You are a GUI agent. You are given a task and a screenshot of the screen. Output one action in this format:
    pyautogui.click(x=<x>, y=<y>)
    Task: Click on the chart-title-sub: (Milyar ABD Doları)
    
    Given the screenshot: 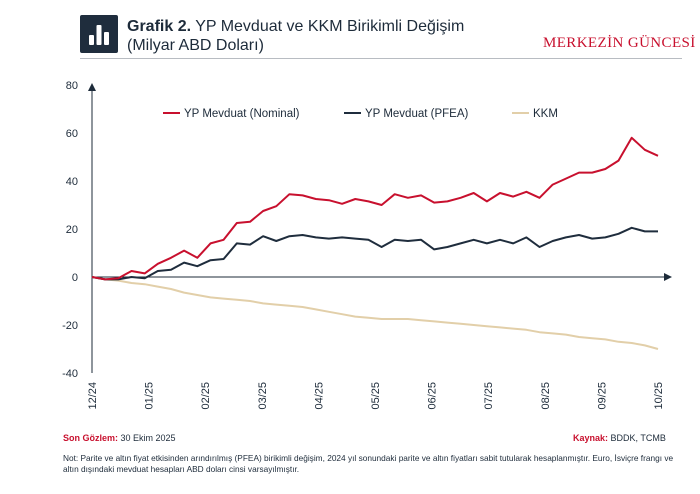 What is the action you would take?
    pyautogui.click(x=195, y=45)
    